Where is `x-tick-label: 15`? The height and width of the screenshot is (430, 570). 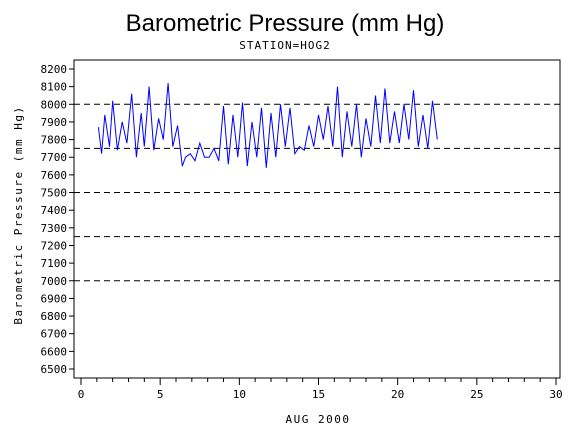 x-tick-label: 15 is located at coordinates (318, 394).